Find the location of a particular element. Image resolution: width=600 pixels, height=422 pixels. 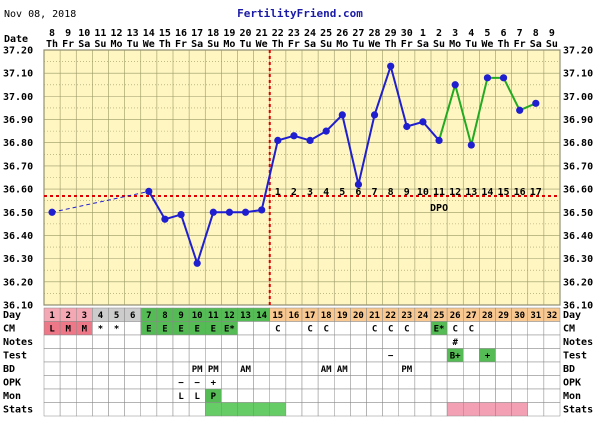

dpo-number: 12 is located at coordinates (455, 192).